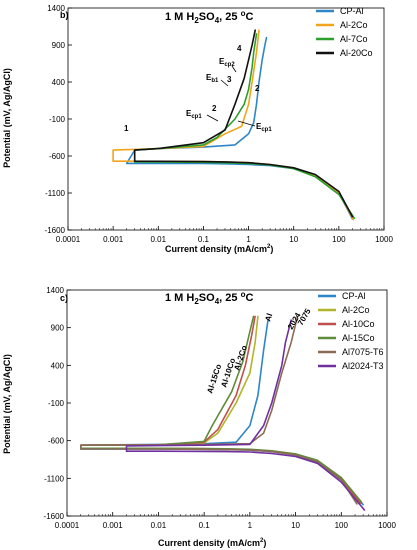 The height and width of the screenshot is (550, 417). Describe the element at coordinates (339, 239) in the screenshot. I see `x-tick-label-b: 100` at that location.